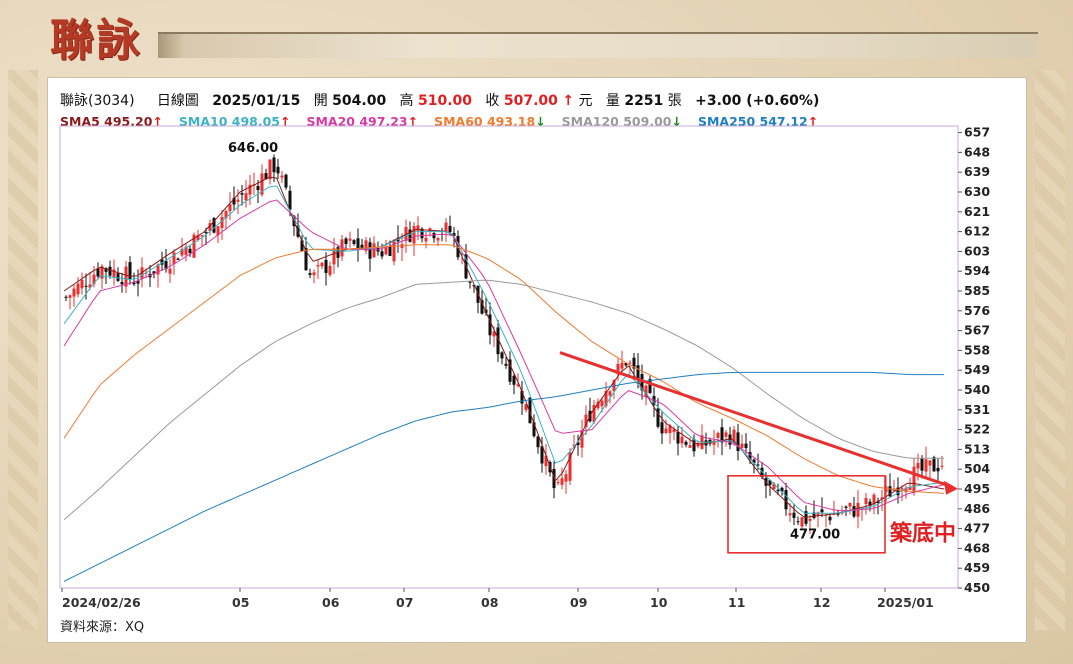 The width and height of the screenshot is (1073, 664). I want to click on sma-legend-item: SMA5 495.20↑, so click(111, 121).